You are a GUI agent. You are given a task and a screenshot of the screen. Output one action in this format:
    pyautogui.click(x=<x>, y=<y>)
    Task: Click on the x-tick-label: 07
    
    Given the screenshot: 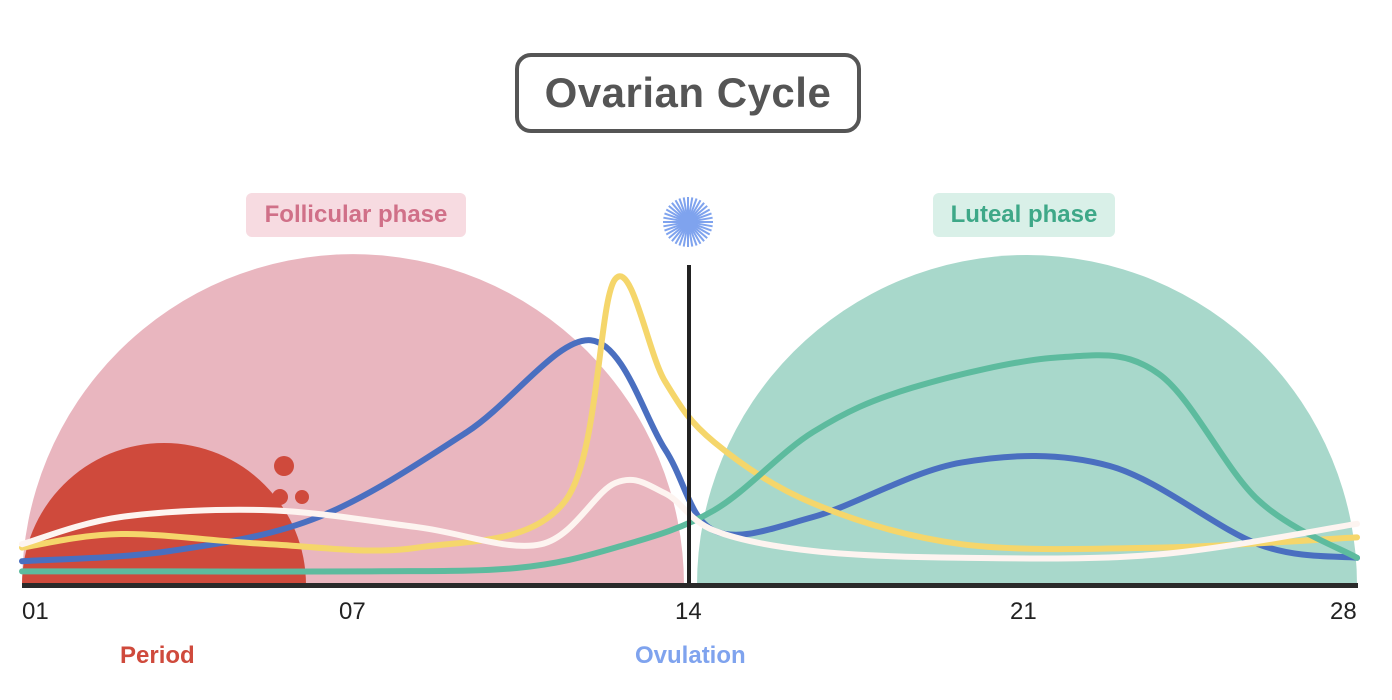 What is the action you would take?
    pyautogui.click(x=352, y=611)
    